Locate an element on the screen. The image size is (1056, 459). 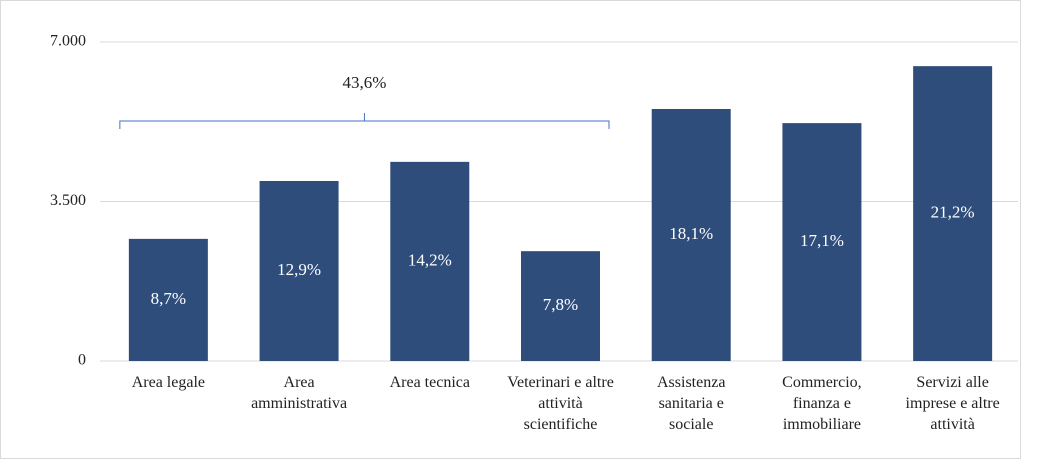
data-label: 12,9% is located at coordinates (299, 269).